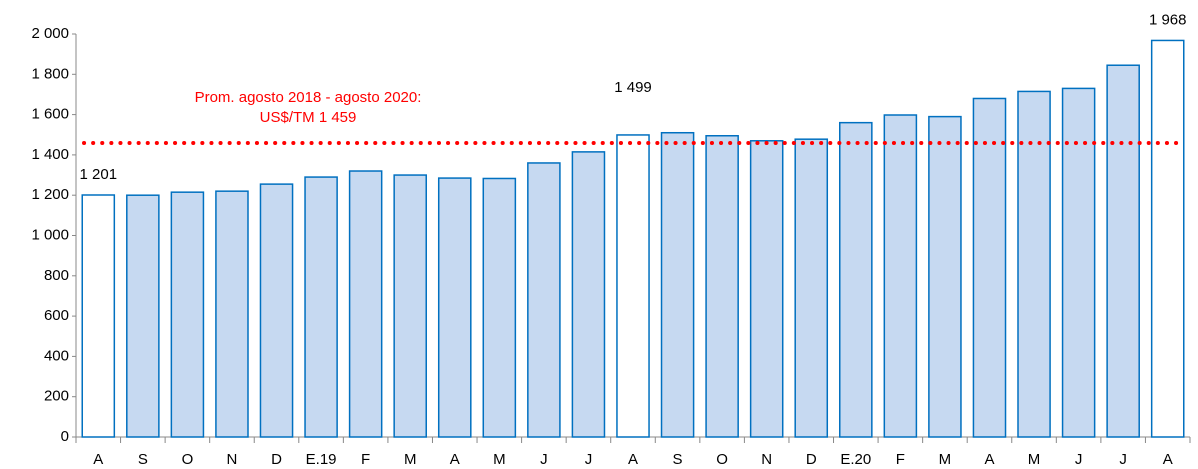 The width and height of the screenshot is (1198, 469). I want to click on y-tick-label: 0, so click(65, 436).